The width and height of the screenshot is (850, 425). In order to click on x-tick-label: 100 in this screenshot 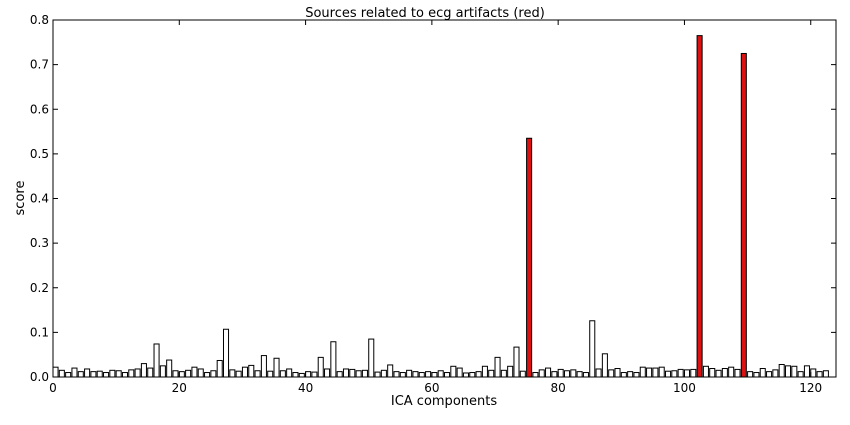, I will do `click(684, 388)`.